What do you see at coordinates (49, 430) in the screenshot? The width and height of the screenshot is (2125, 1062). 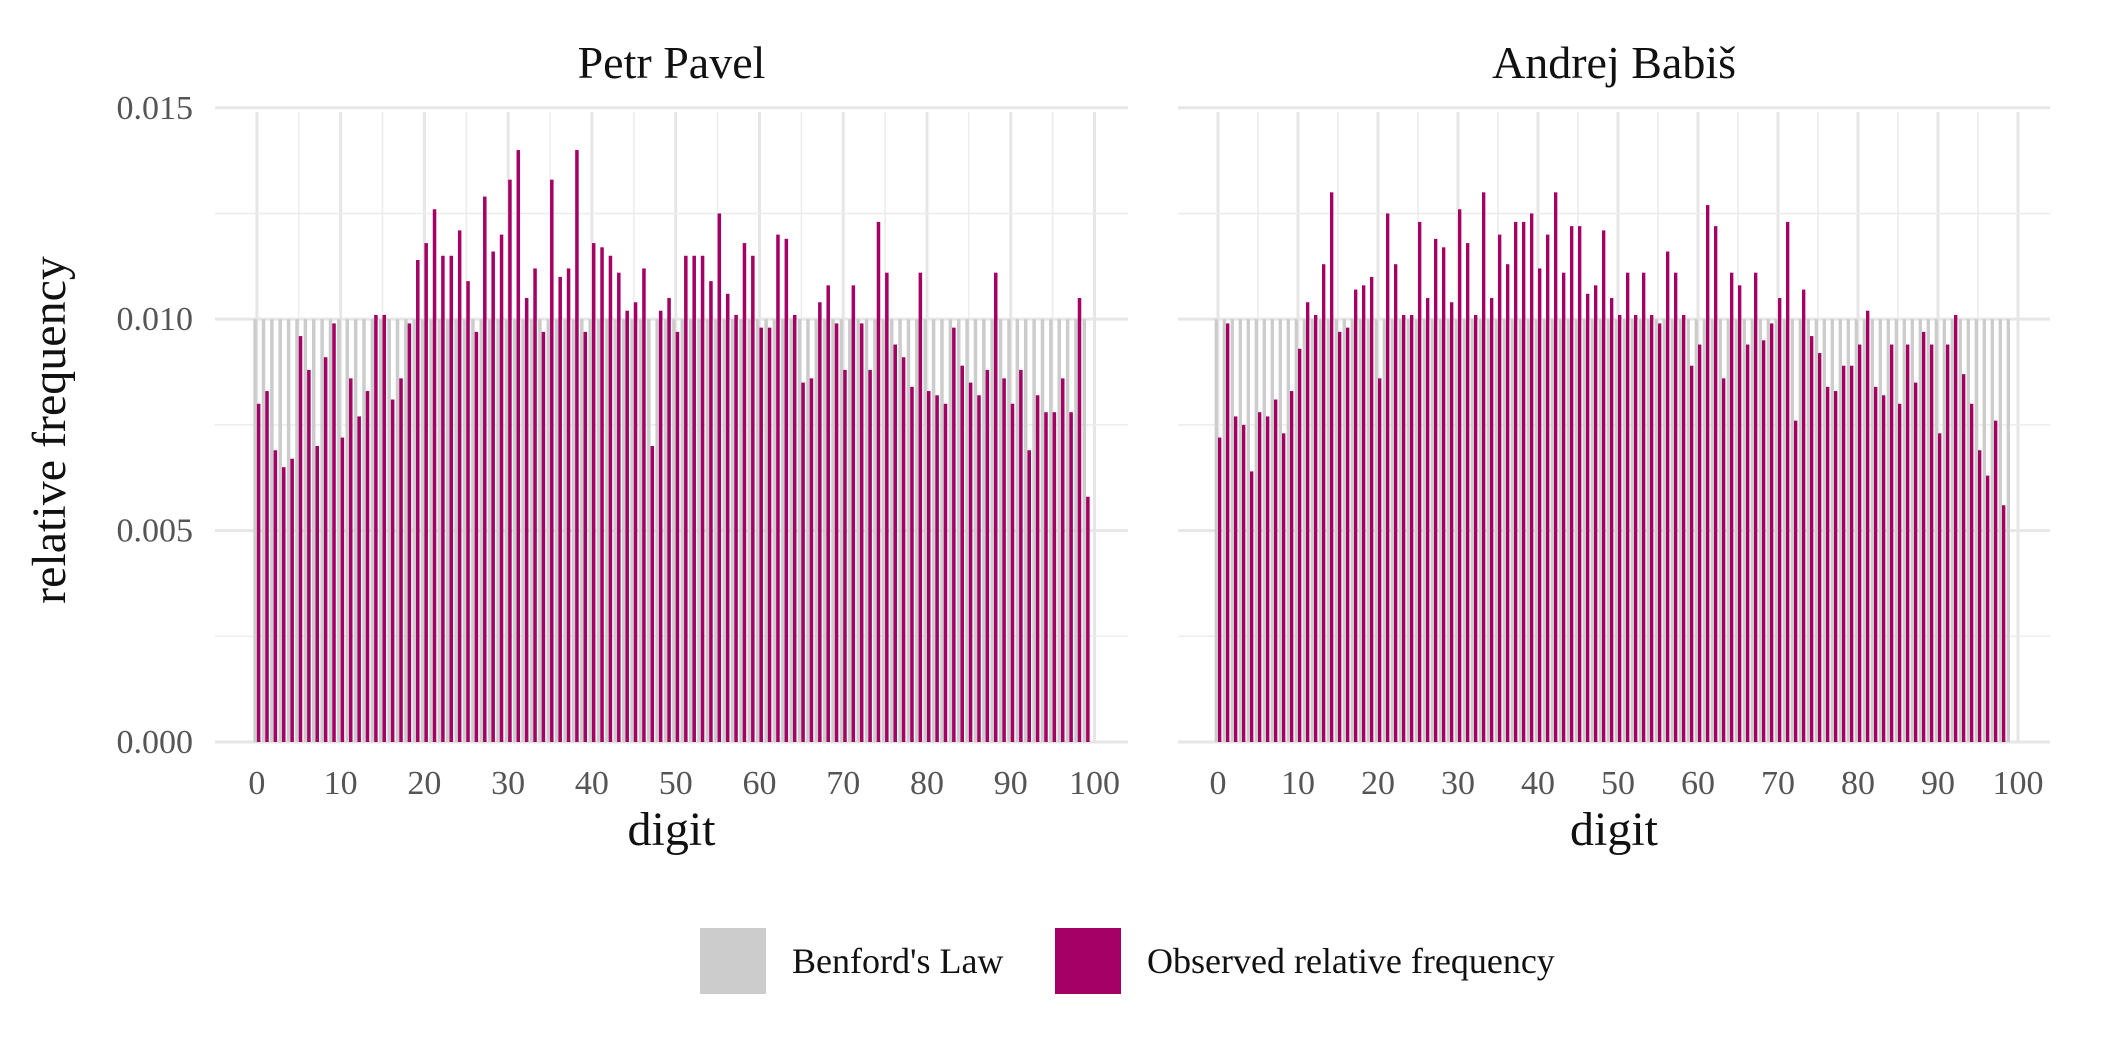 I see `y-axis-title: relative frequency` at bounding box center [49, 430].